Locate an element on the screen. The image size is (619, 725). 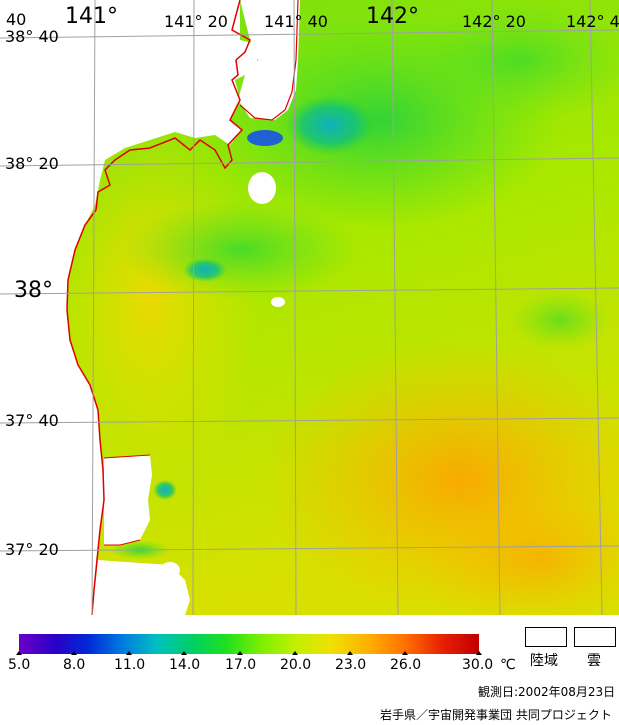
lon-label-142-40: 142° 4 is located at coordinates (592, 21).